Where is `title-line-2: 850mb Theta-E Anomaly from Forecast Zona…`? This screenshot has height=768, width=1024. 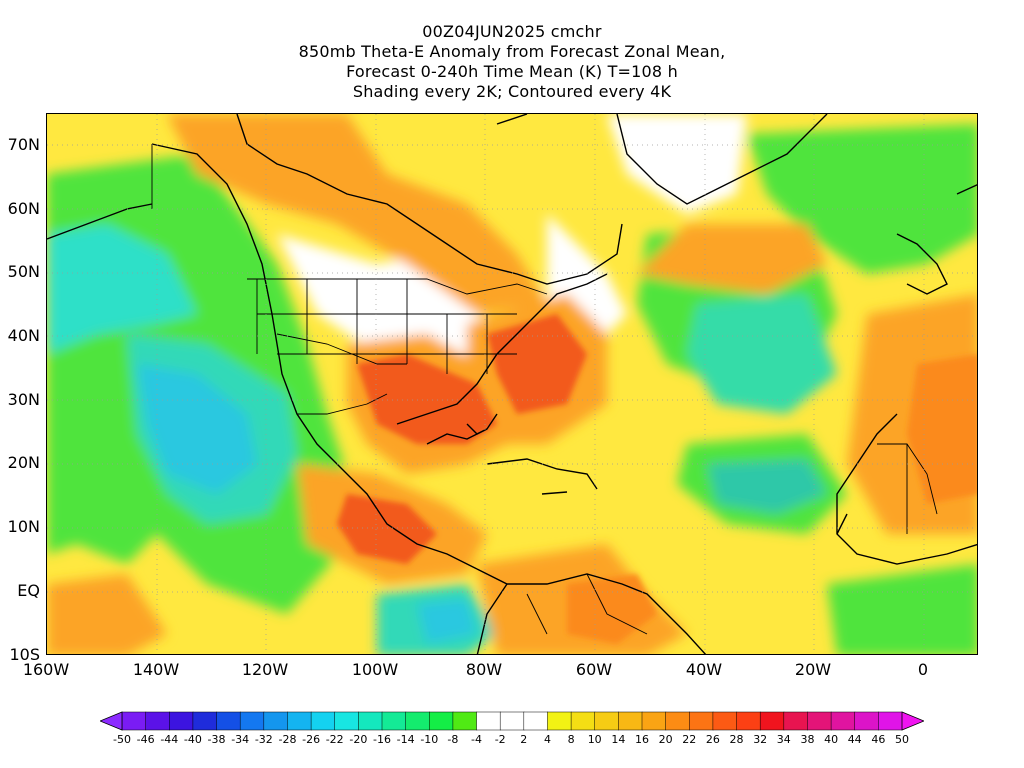
title-line-2: 850mb Theta-E Anomaly from Forecast Zona… is located at coordinates (512, 51).